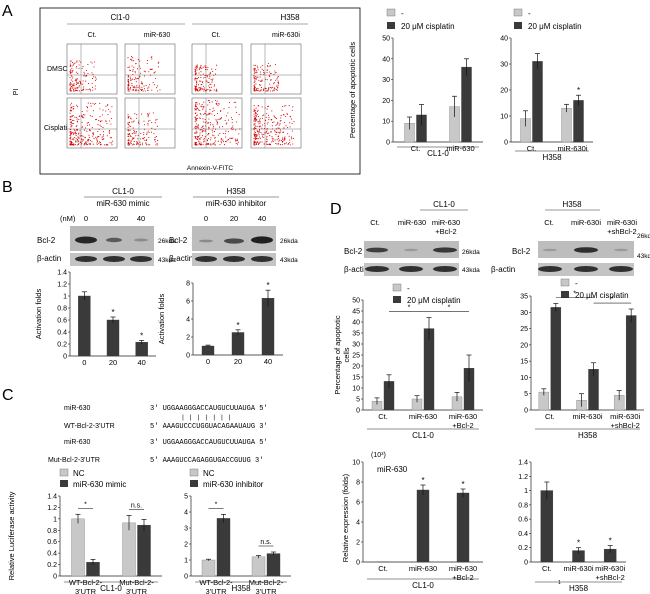 This screenshot has height=594, width=650. Describe the element at coordinates (123, 191) in the screenshot. I see `blot-b-title: CL1-0` at that location.